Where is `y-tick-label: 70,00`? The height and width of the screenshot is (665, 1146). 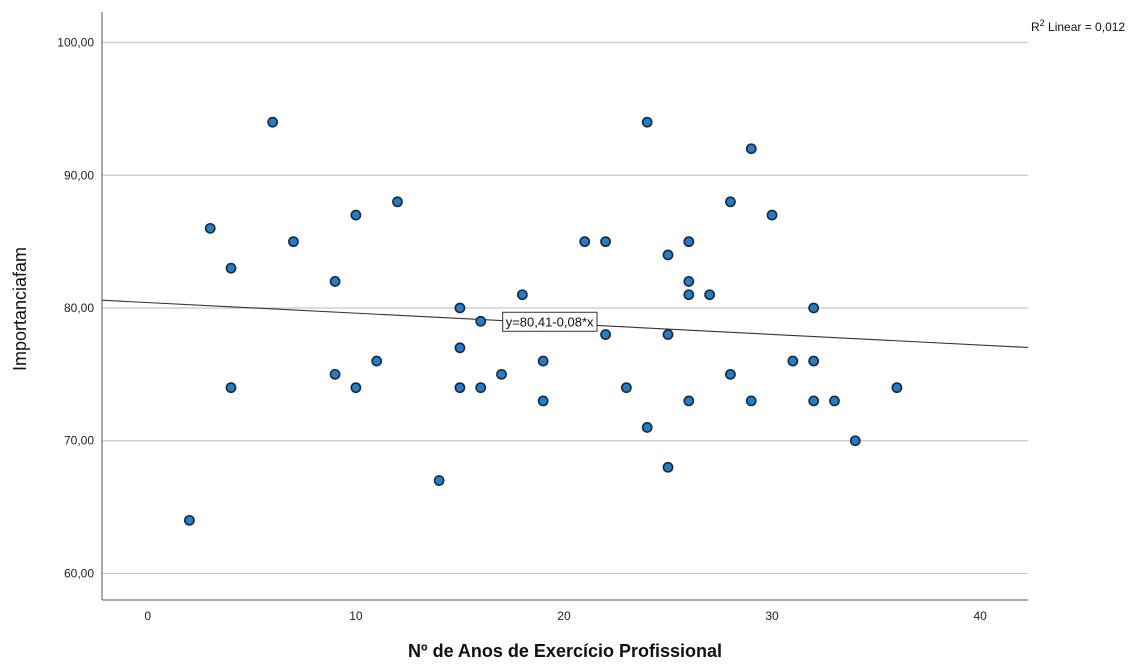 y-tick-label: 70,00 is located at coordinates (79, 441).